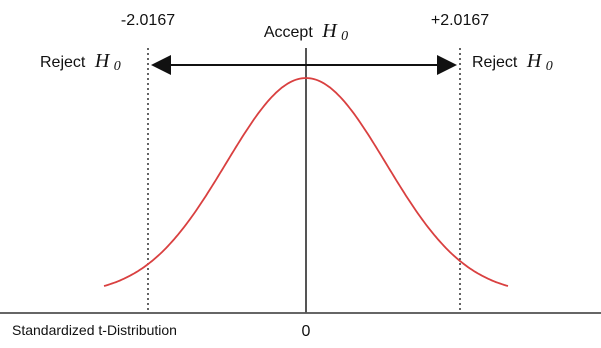 Image resolution: width=601 pixels, height=348 pixels. I want to click on reject-region-label-left: Reject H 0, so click(80, 62).